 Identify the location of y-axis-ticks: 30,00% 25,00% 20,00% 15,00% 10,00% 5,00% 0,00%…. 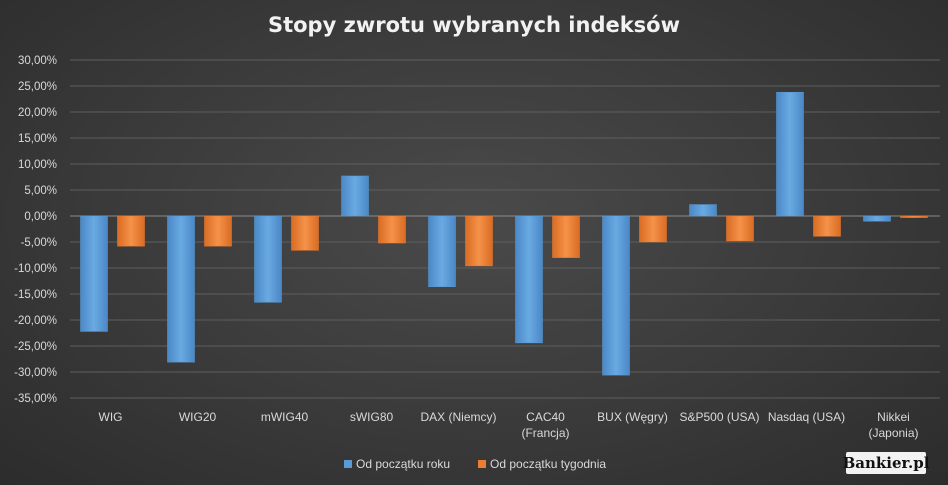
(35, 230).